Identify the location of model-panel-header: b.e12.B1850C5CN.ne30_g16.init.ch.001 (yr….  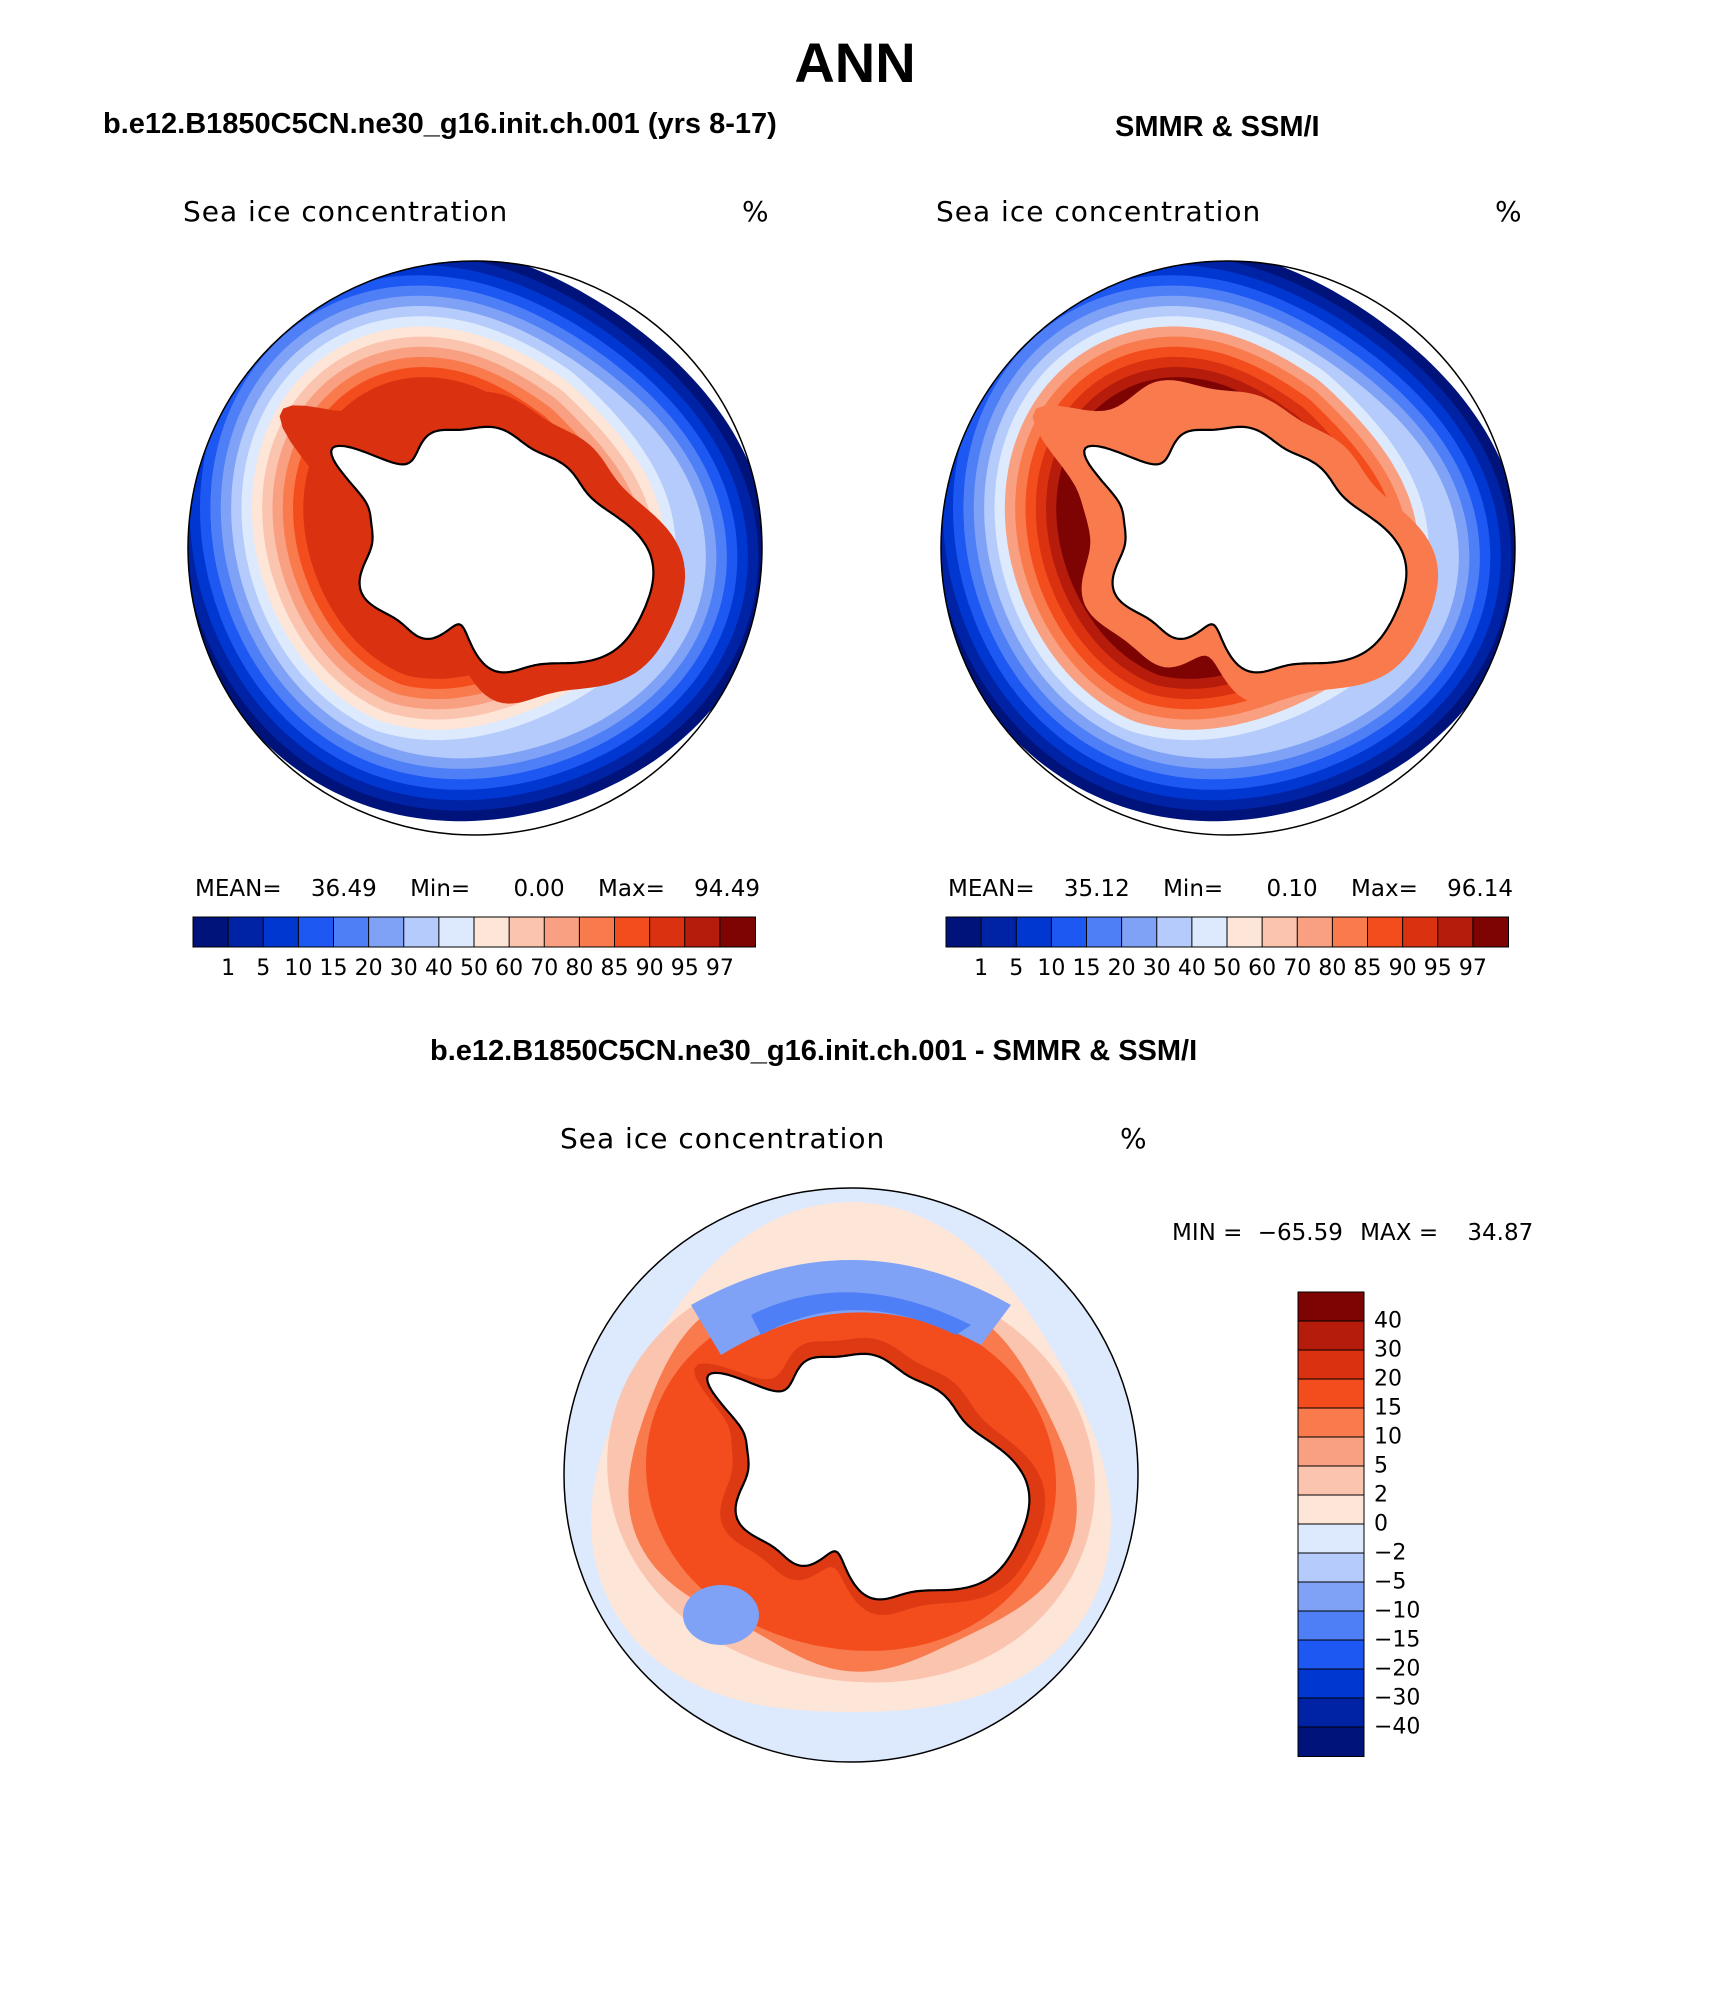
(440, 124).